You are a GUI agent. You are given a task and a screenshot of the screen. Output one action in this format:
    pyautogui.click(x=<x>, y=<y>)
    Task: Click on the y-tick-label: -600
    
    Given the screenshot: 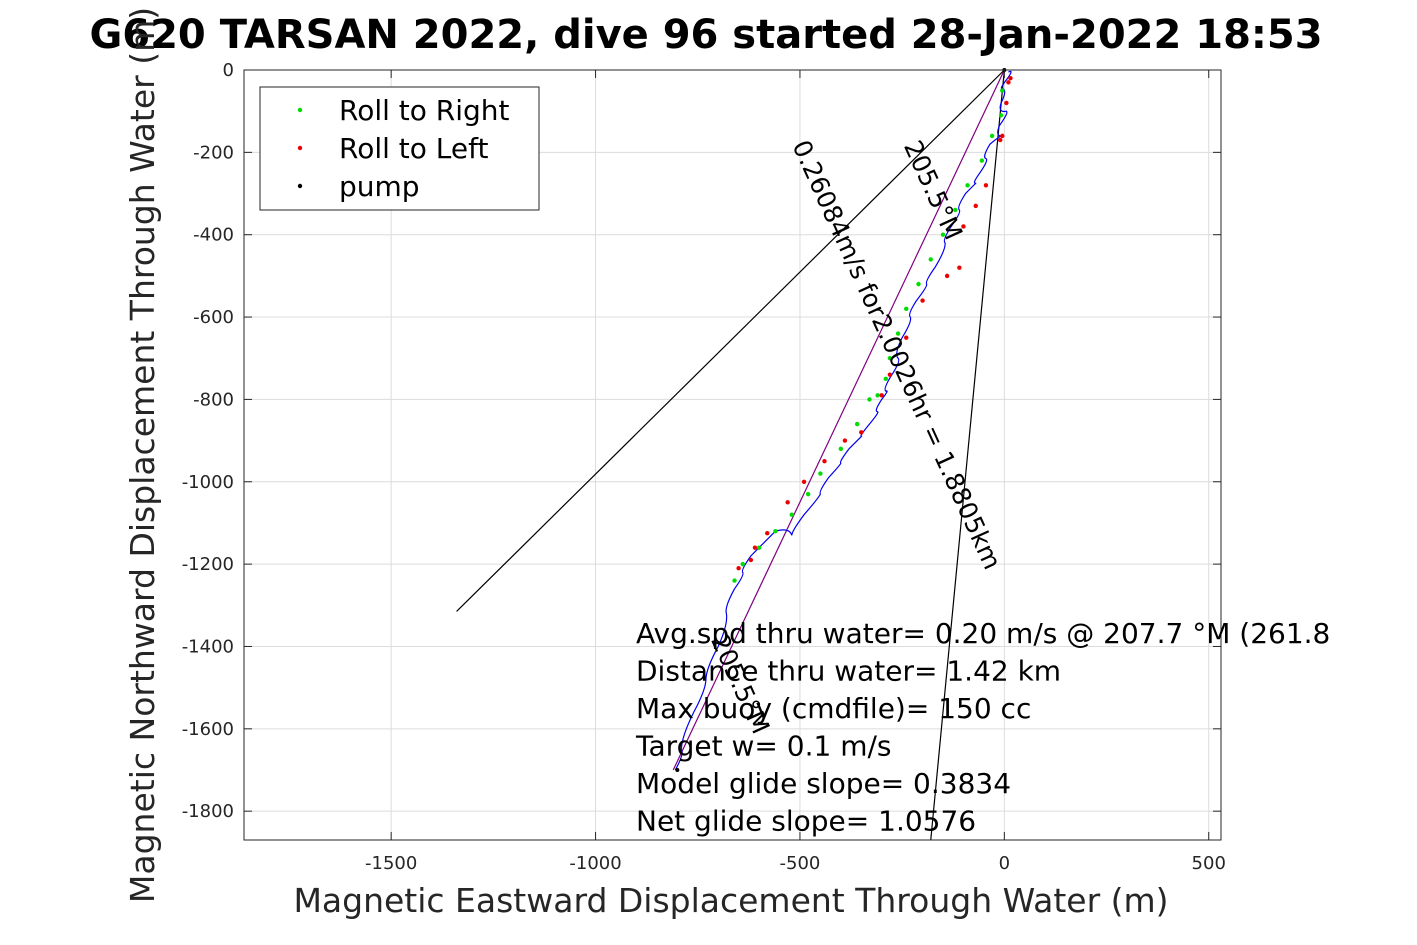 What is the action you would take?
    pyautogui.click(x=213, y=317)
    